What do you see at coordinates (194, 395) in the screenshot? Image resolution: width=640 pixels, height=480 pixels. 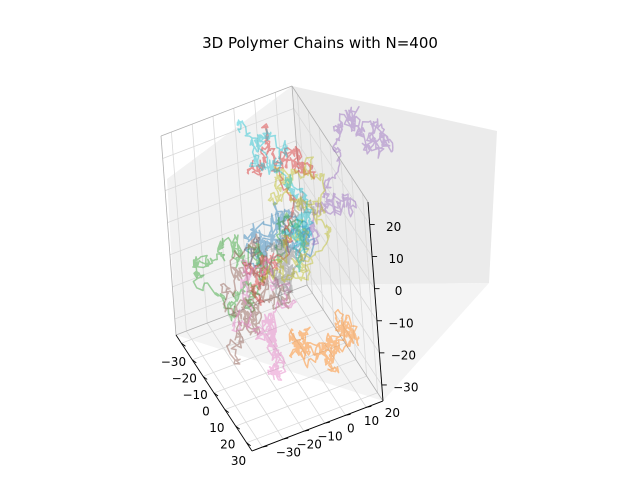 I see `x-tick-label: −10` at bounding box center [194, 395].